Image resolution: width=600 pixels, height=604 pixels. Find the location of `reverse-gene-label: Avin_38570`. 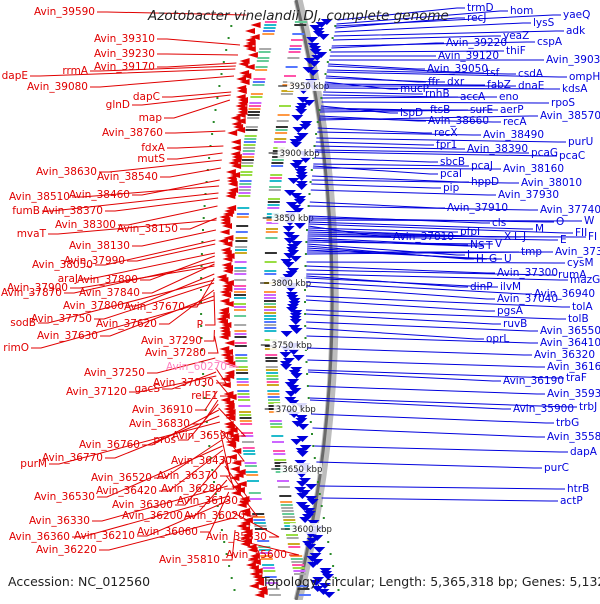

reverse-gene-label: Avin_38570 is located at coordinates (570, 116).